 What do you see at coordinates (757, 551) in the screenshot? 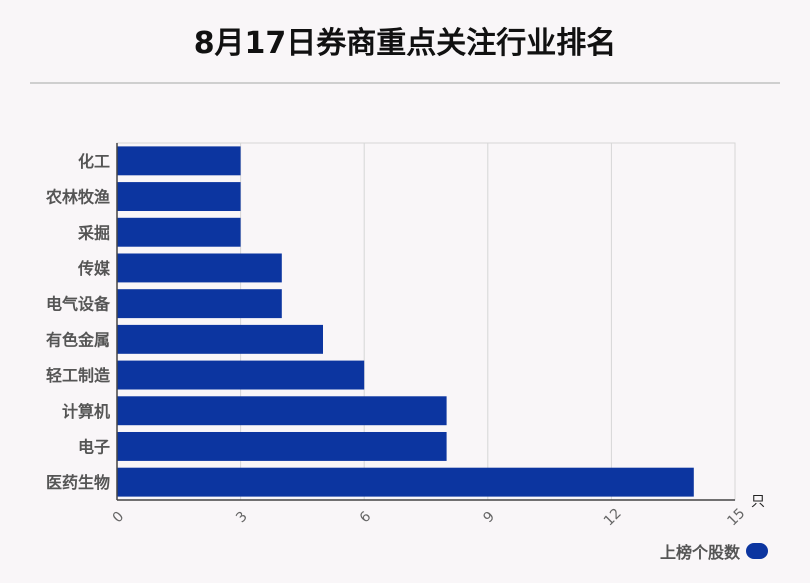
I see `legend-swatch` at bounding box center [757, 551].